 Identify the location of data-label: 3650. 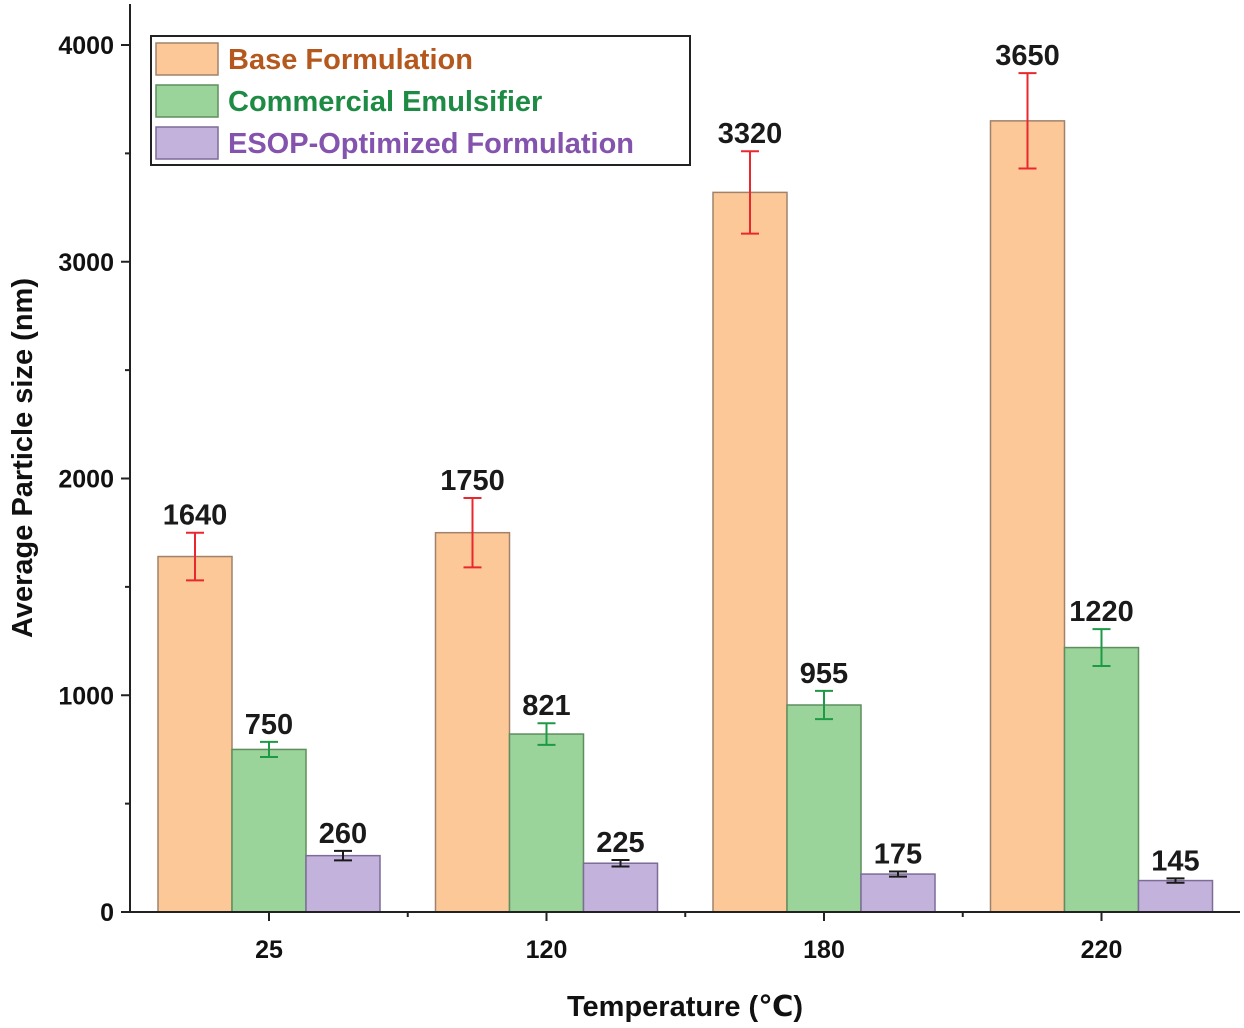
(1027, 56).